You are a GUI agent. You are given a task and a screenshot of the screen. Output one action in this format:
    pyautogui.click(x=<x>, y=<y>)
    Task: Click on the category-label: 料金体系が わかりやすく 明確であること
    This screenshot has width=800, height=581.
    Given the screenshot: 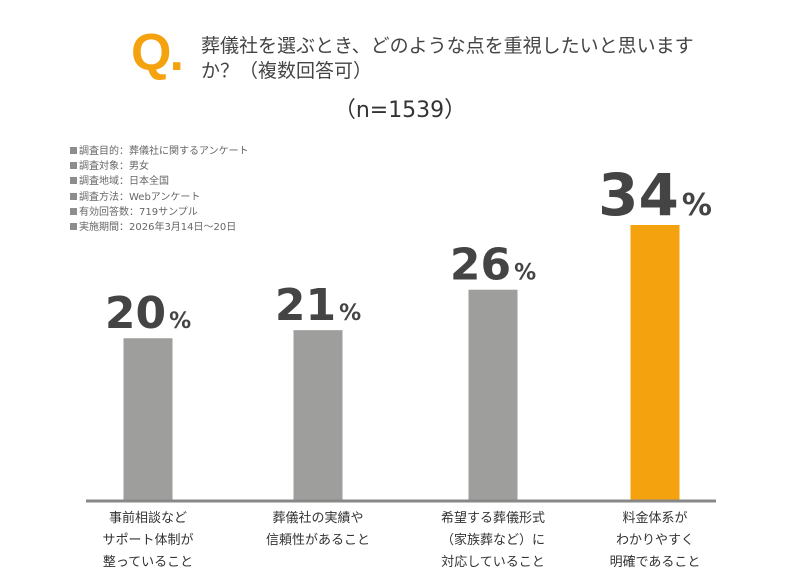 What is the action you would take?
    pyautogui.click(x=655, y=540)
    